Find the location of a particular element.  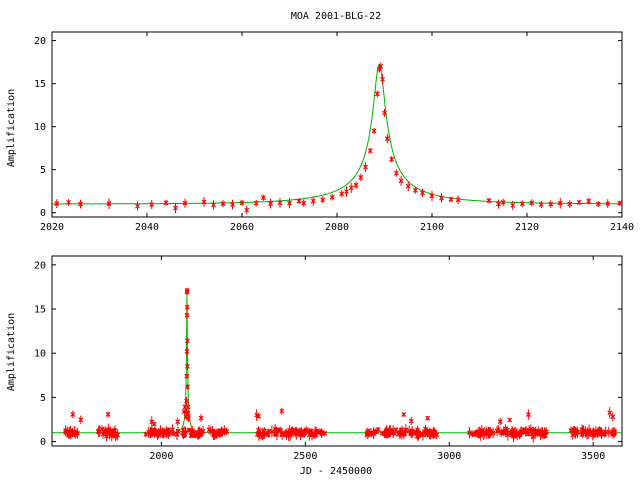

y-axis-label: Amplification is located at coordinates (11, 352).